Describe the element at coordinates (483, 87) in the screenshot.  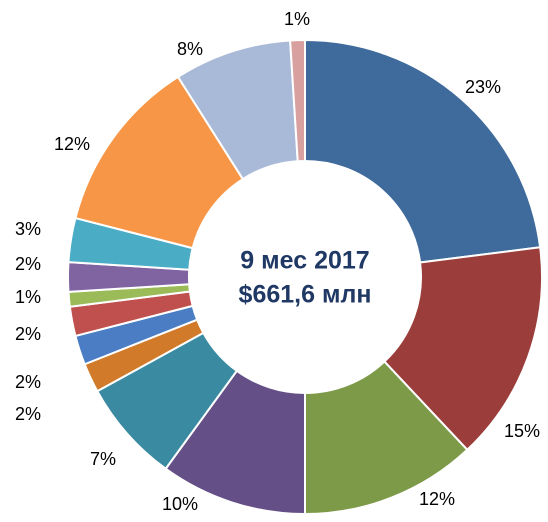
I see `slice-label: 23%` at that location.